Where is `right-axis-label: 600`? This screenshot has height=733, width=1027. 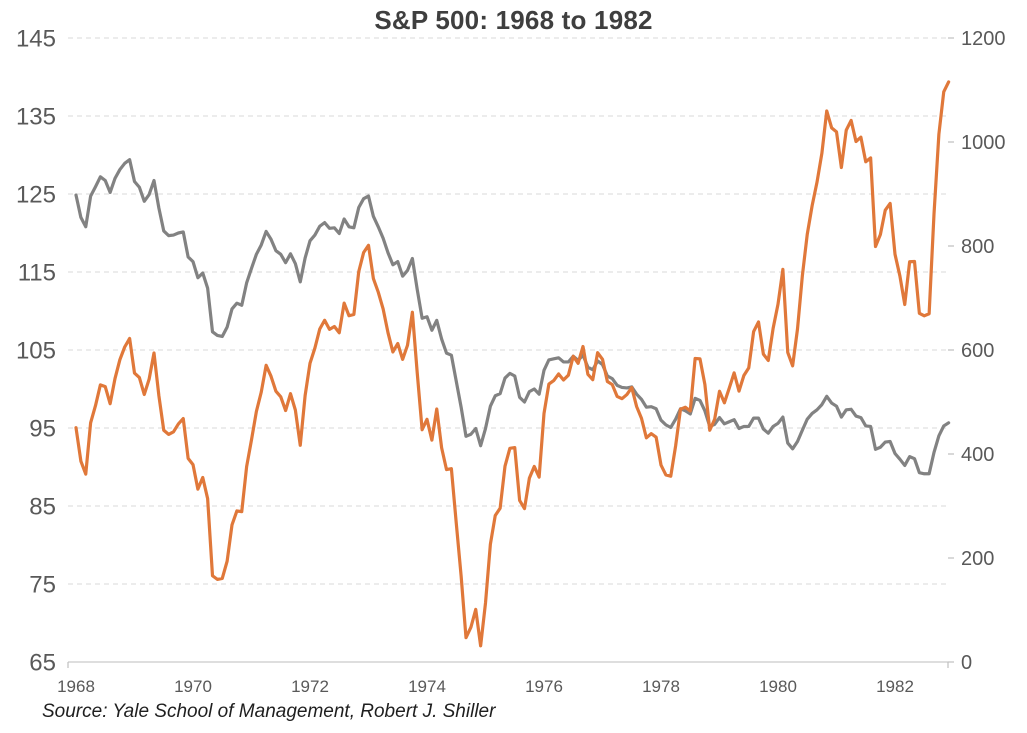 right-axis-label: 600 is located at coordinates (977, 351).